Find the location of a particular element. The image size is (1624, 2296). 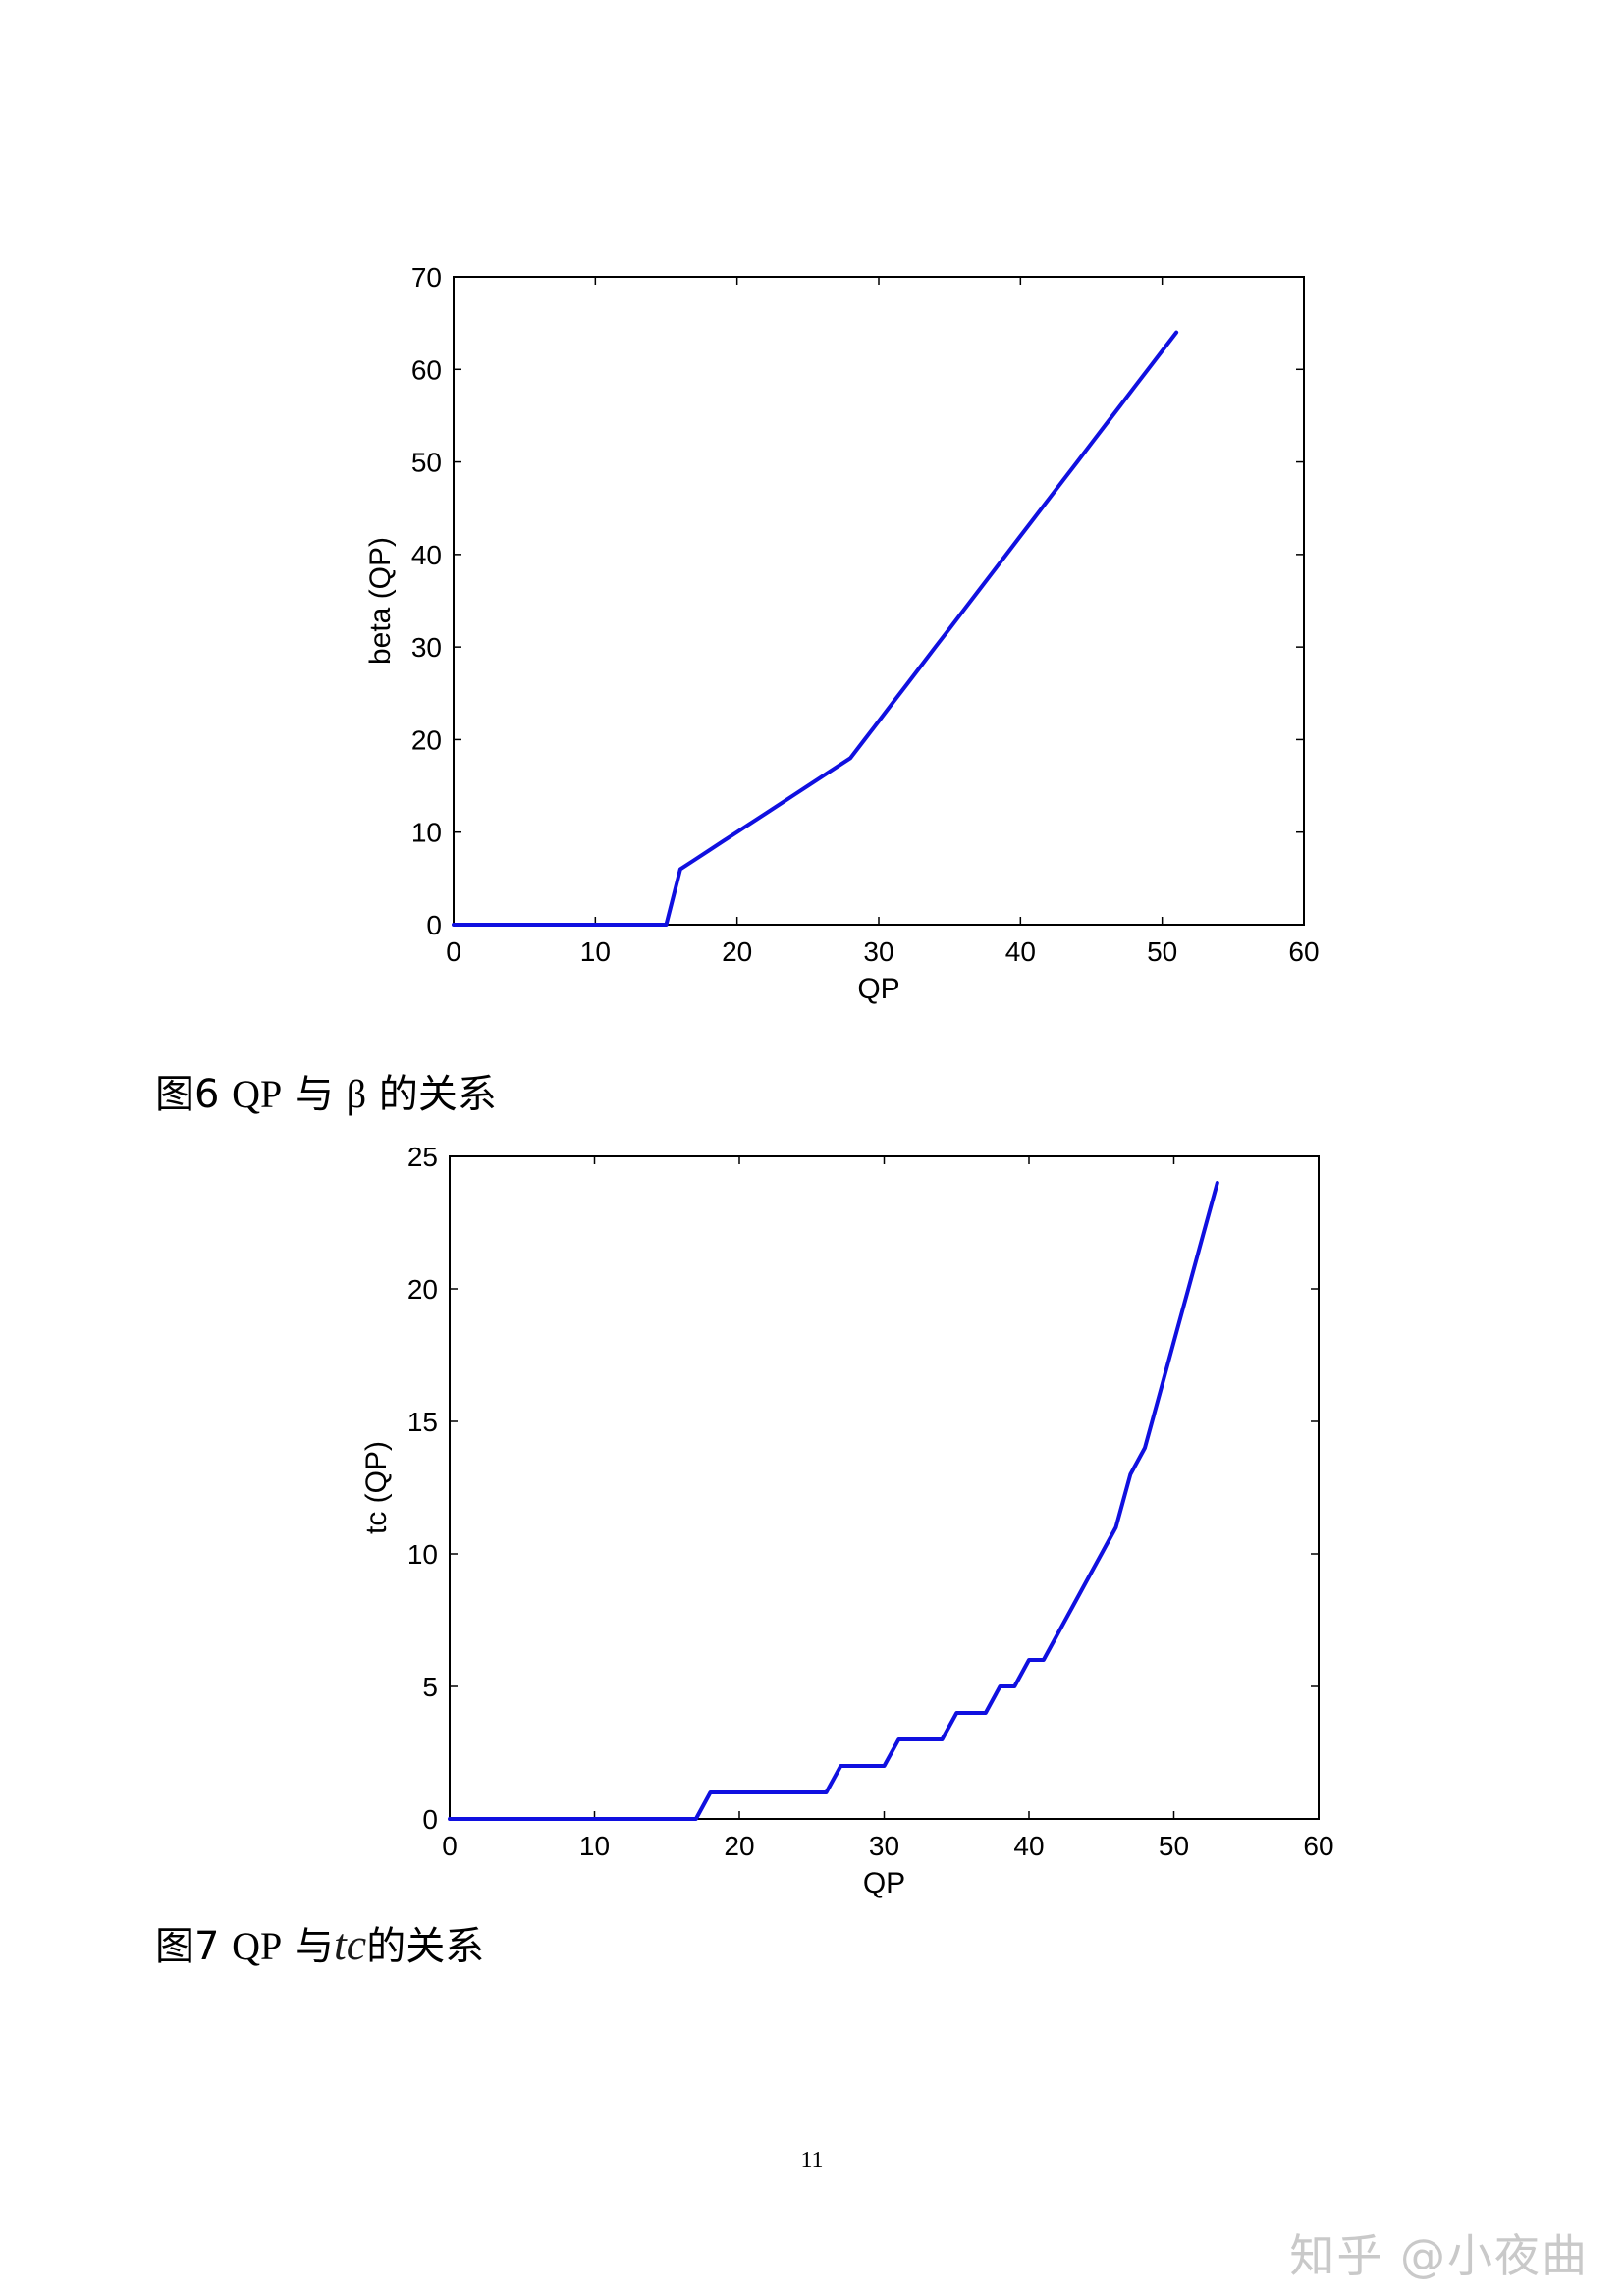

figure-6-caption: 图6 QP 与 β 的关系 is located at coordinates (326, 1094).